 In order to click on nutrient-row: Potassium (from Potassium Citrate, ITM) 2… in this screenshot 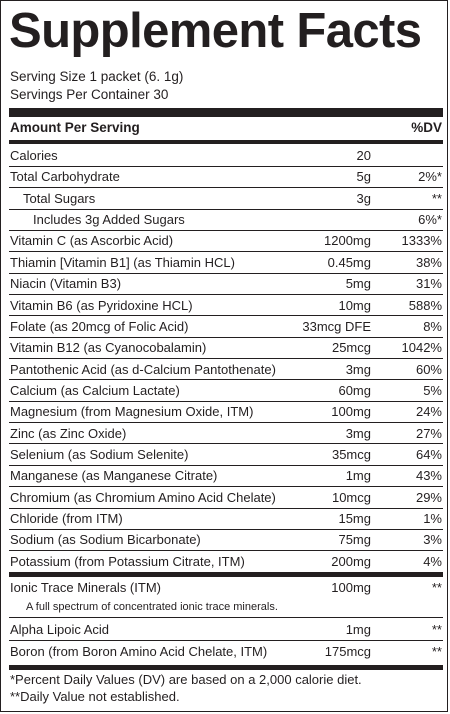, I will do `click(226, 561)`.